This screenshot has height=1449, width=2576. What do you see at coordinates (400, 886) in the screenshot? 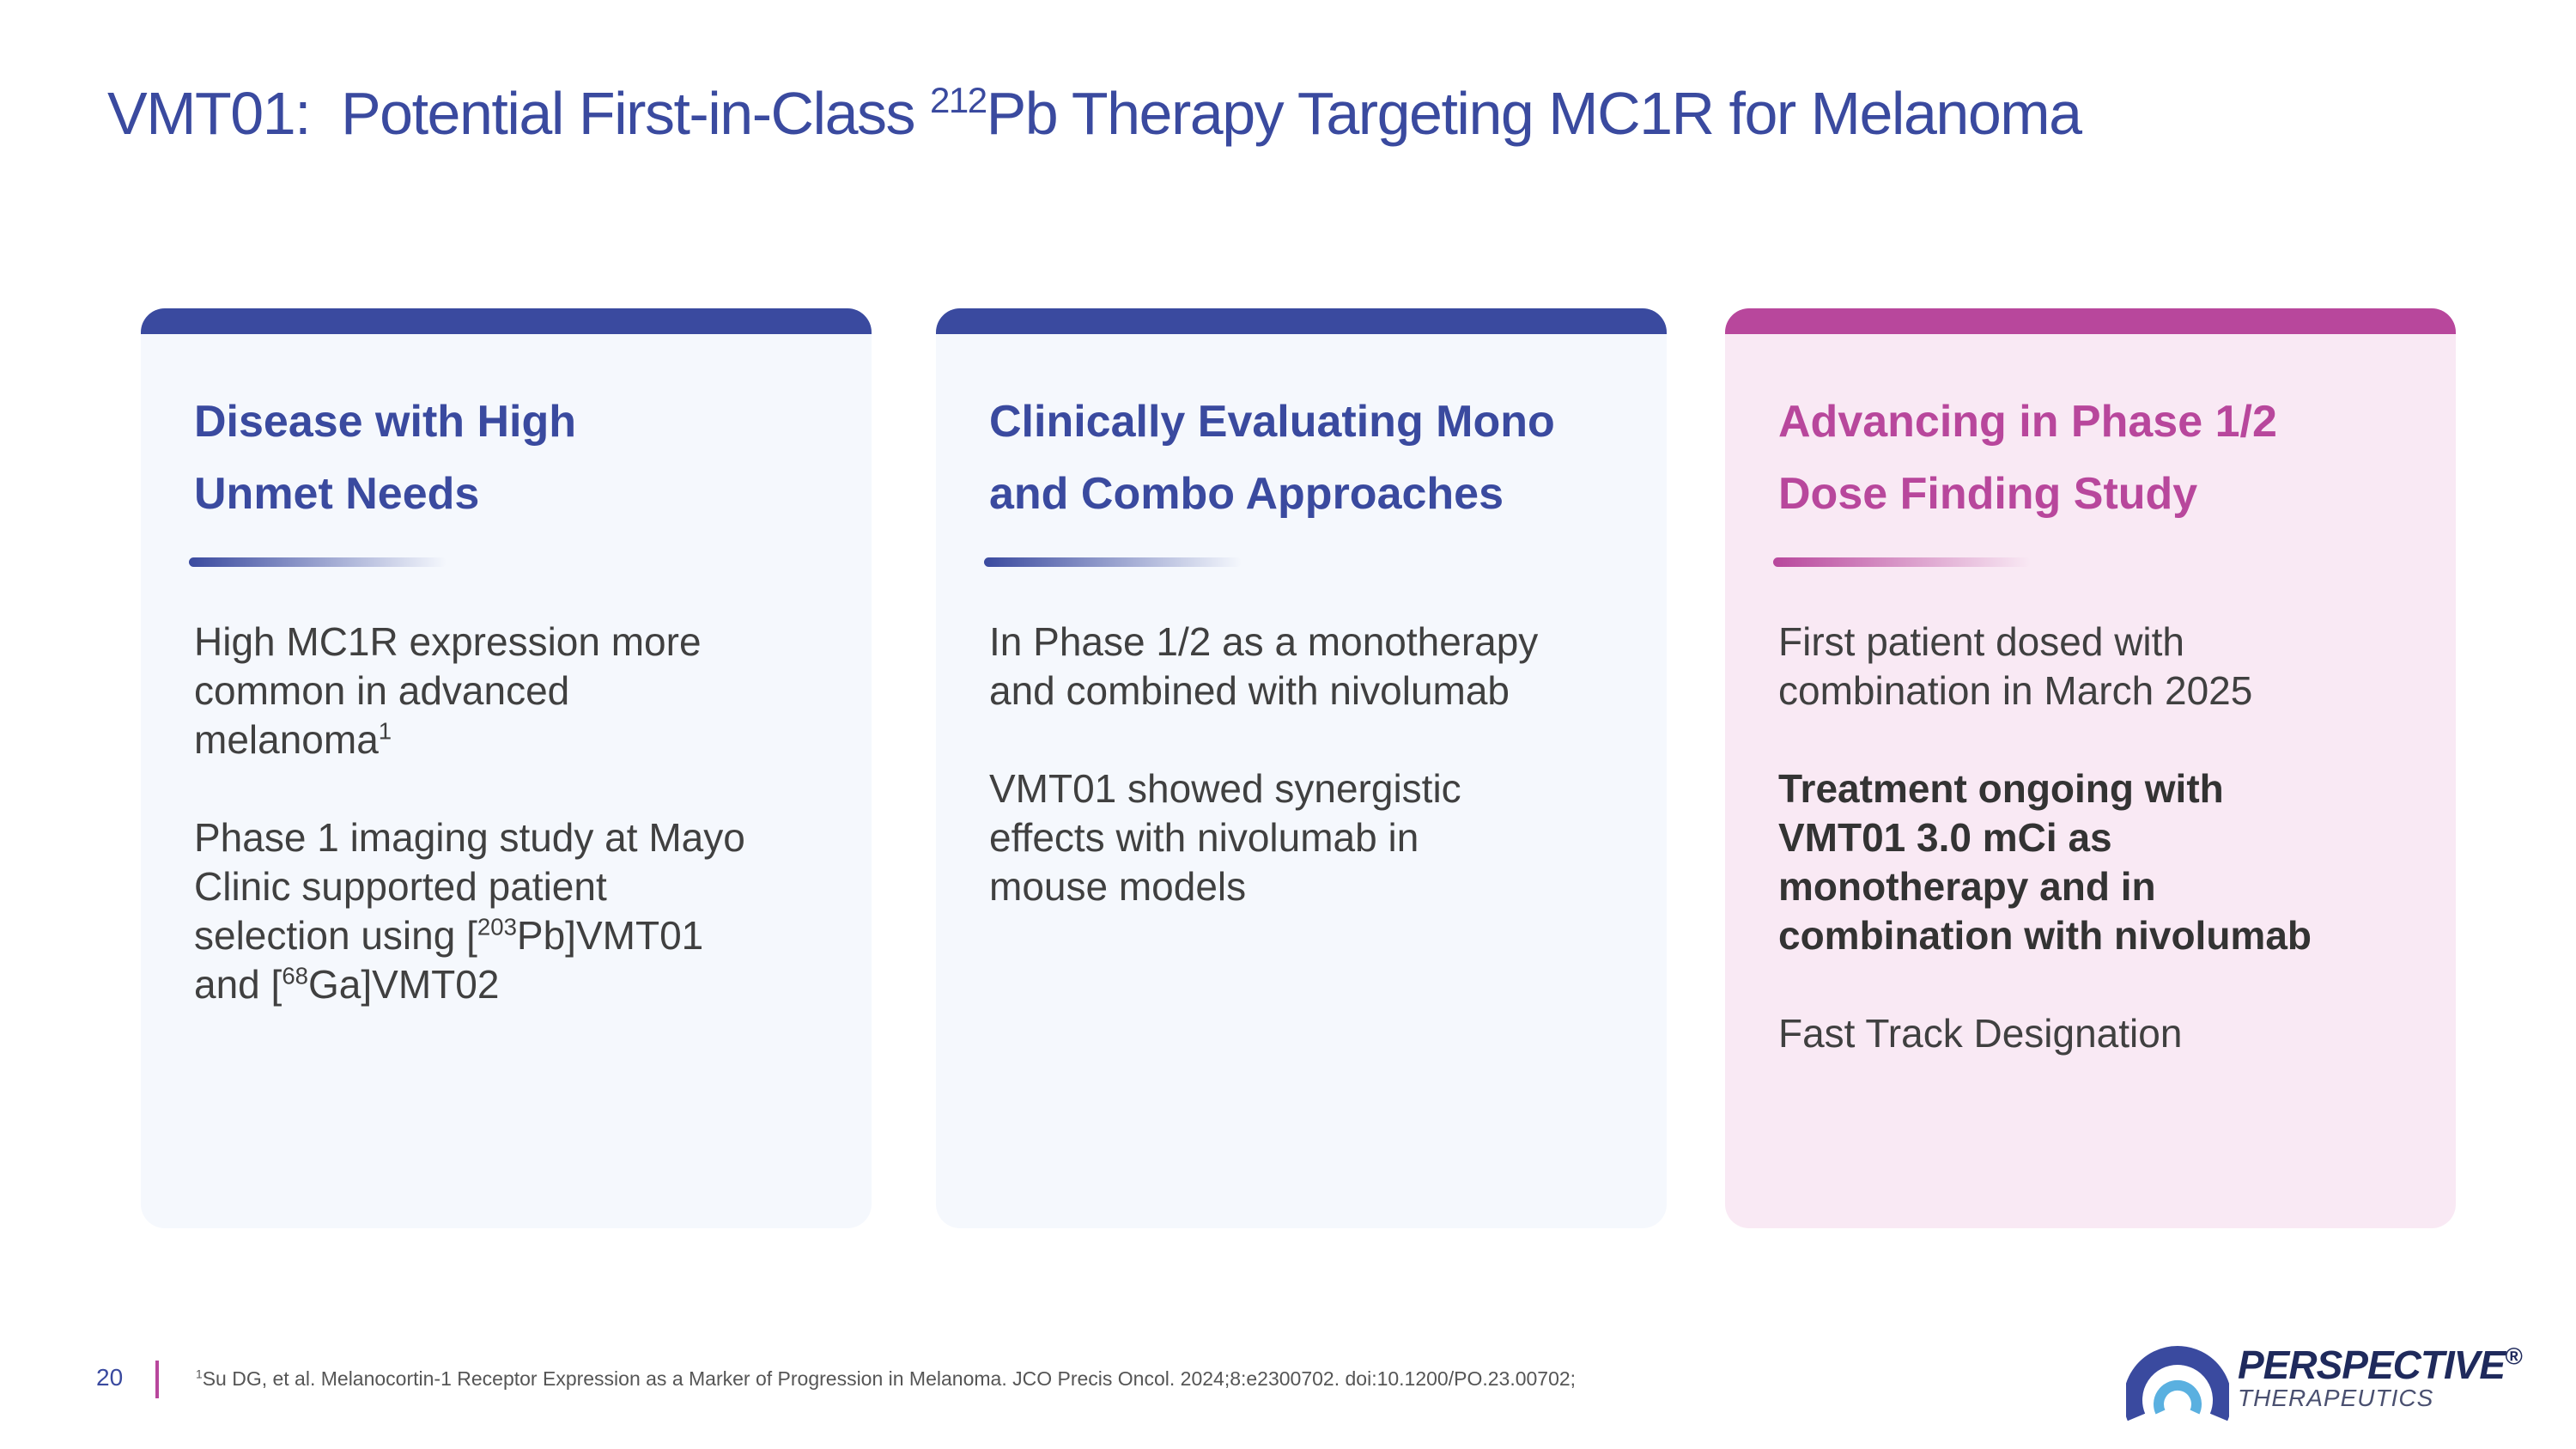
I see `text: Clinic supported patient` at bounding box center [400, 886].